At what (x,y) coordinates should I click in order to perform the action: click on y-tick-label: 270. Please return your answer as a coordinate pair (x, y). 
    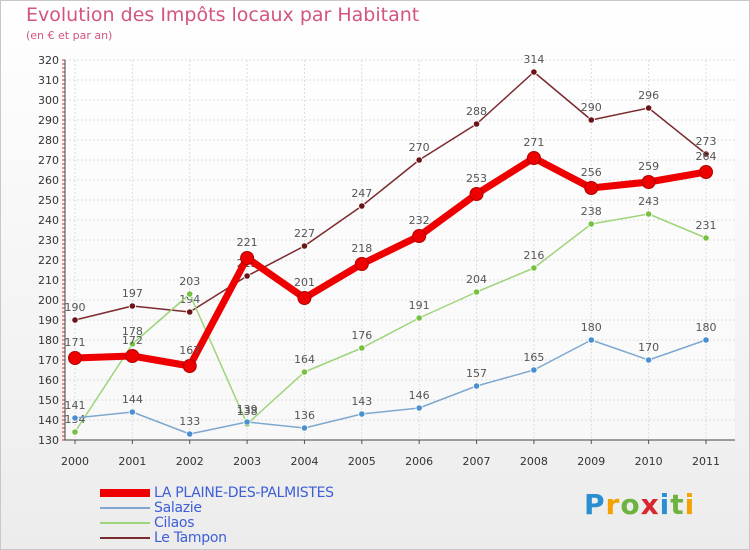
    Looking at the image, I should click on (48, 160).